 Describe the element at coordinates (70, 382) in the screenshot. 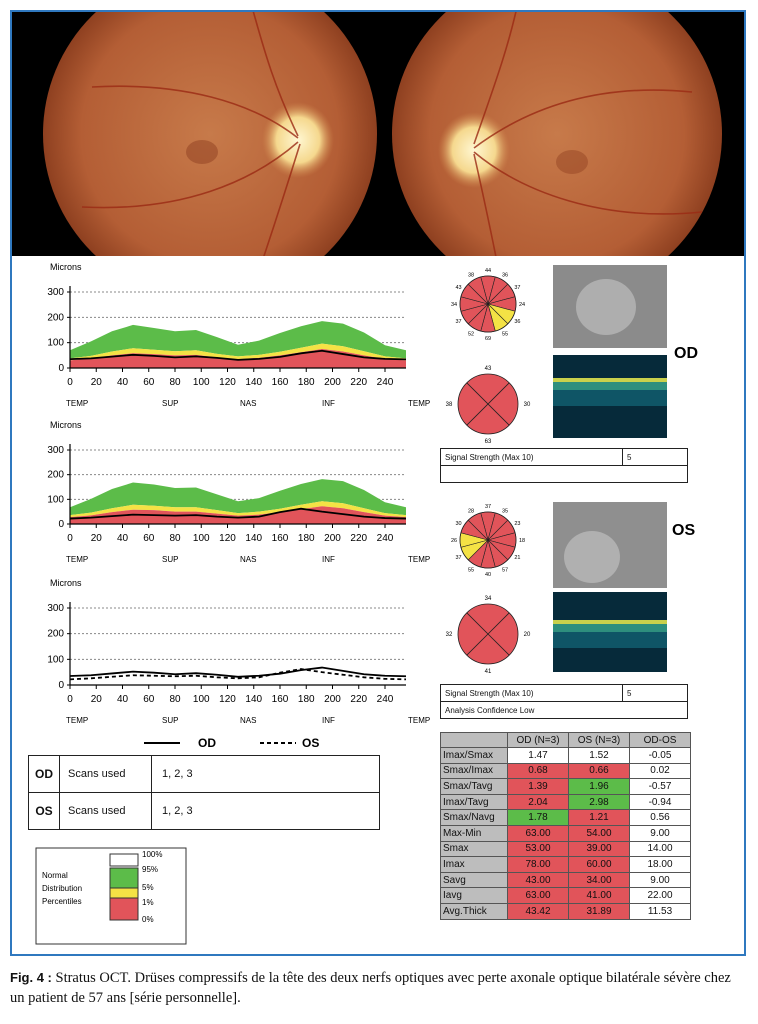

I see `x-tick-label: 0` at that location.